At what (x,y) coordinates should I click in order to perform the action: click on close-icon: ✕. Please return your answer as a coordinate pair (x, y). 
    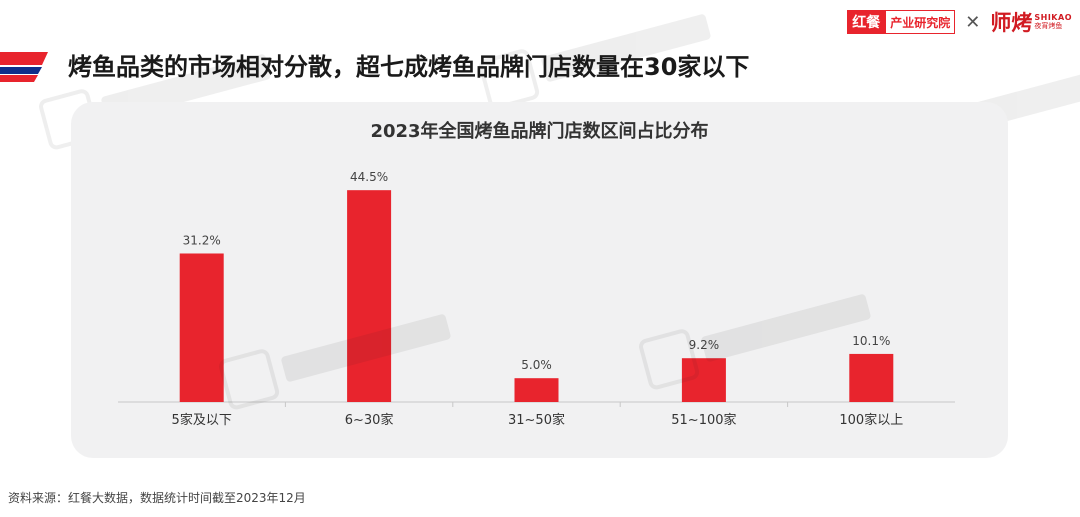
    Looking at the image, I should click on (973, 22).